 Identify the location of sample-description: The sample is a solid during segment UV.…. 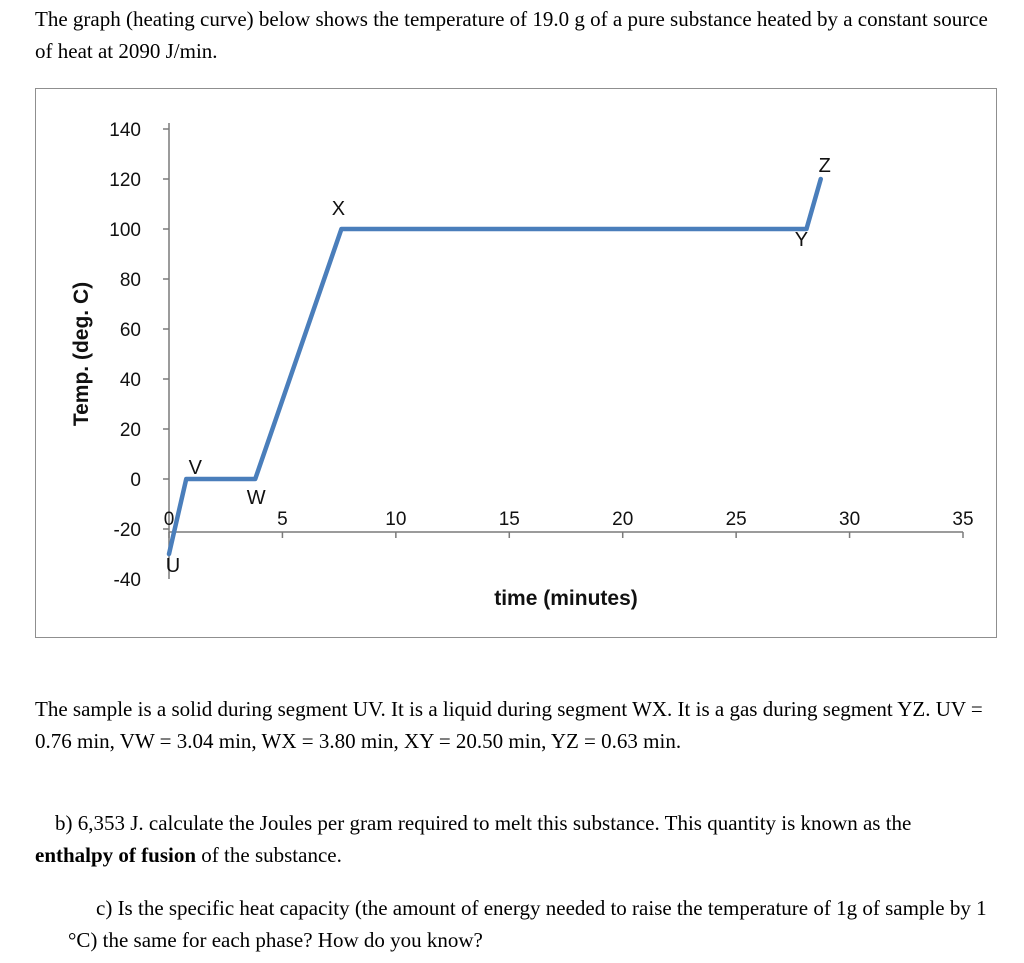
(509, 725).